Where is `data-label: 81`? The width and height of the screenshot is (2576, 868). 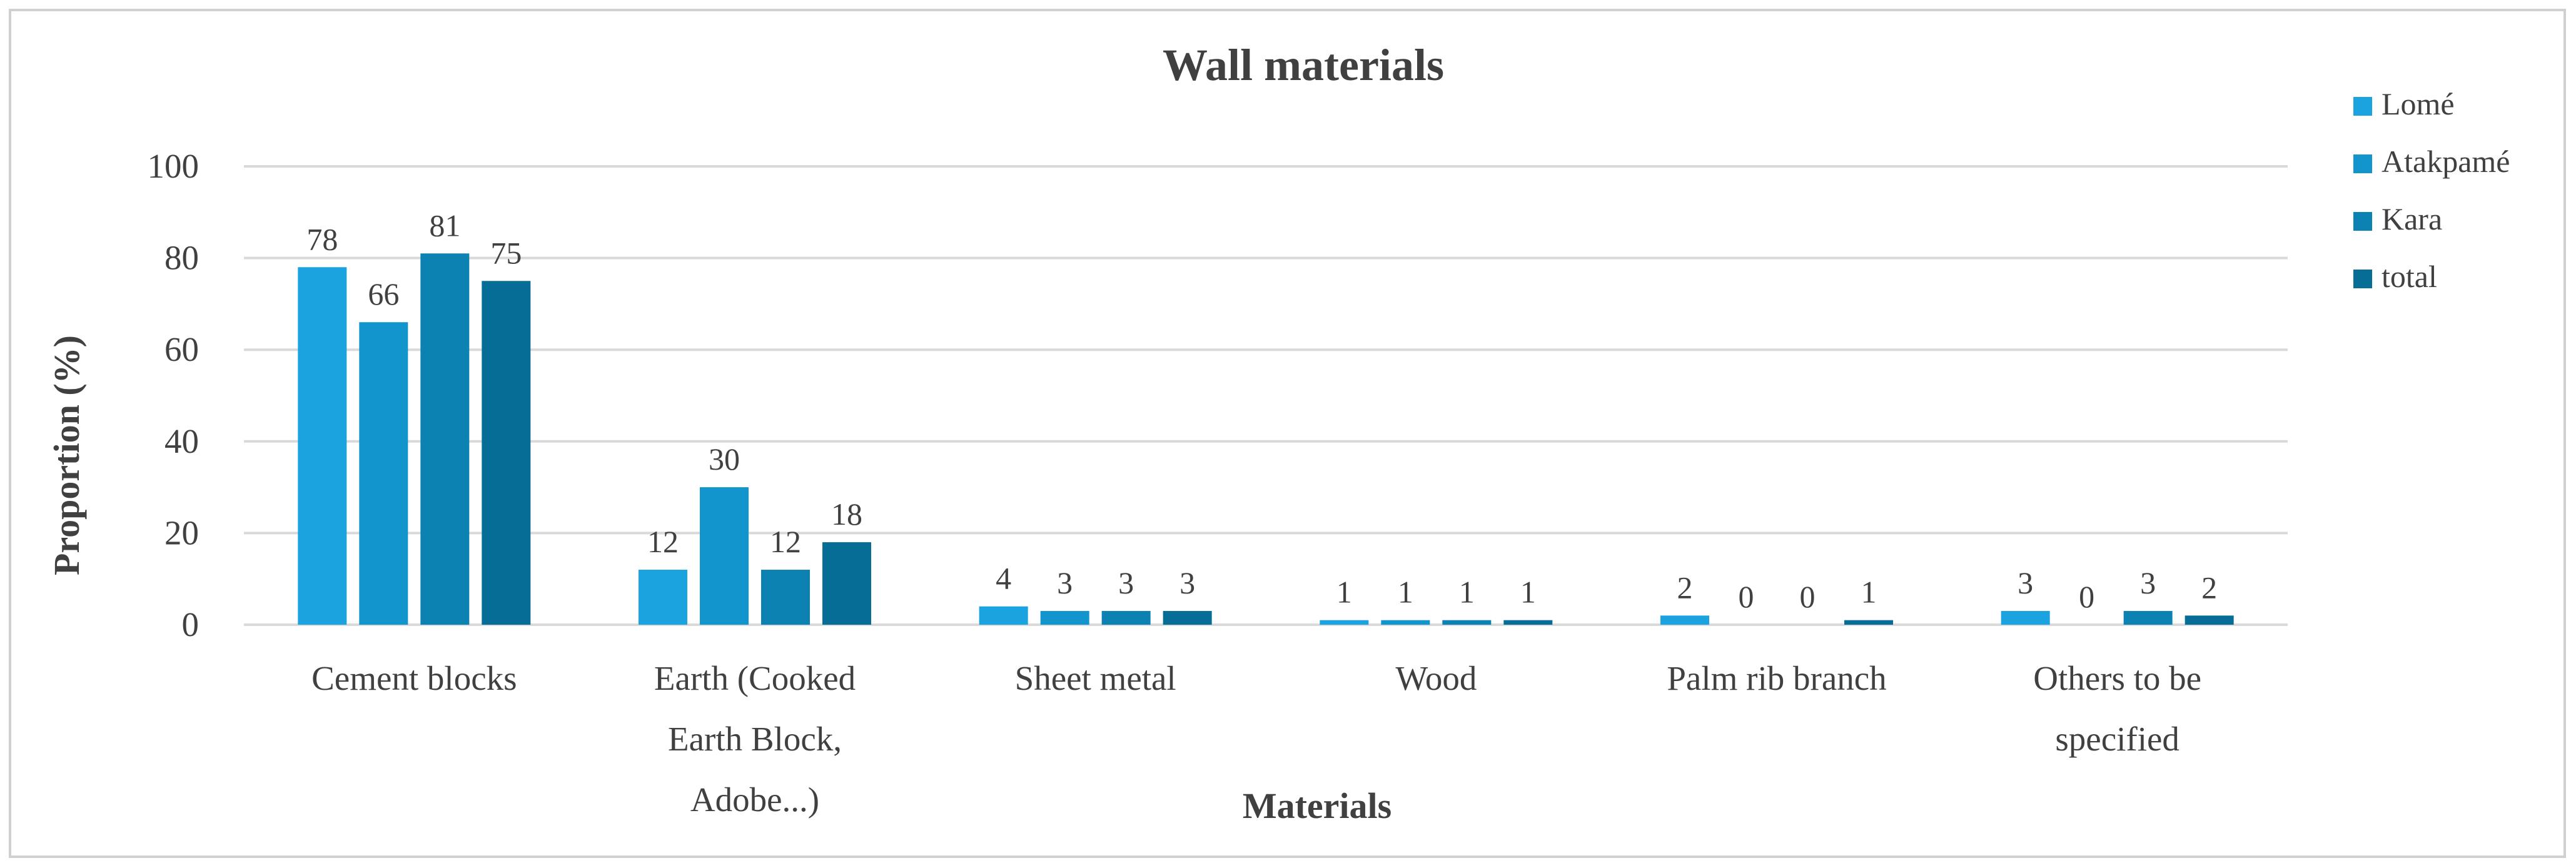
data-label: 81 is located at coordinates (445, 225).